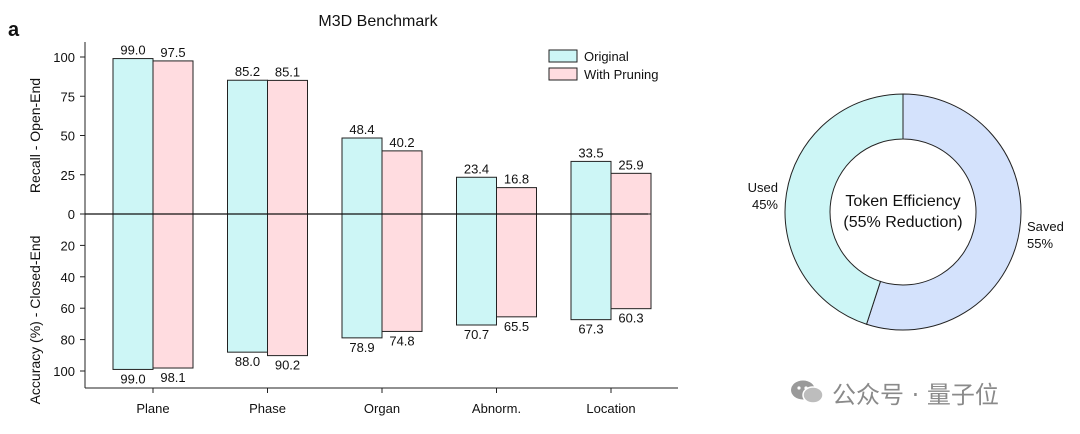 The image size is (1080, 434). What do you see at coordinates (68, 175) in the screenshot?
I see `y-tick-label-top-1: 25` at bounding box center [68, 175].